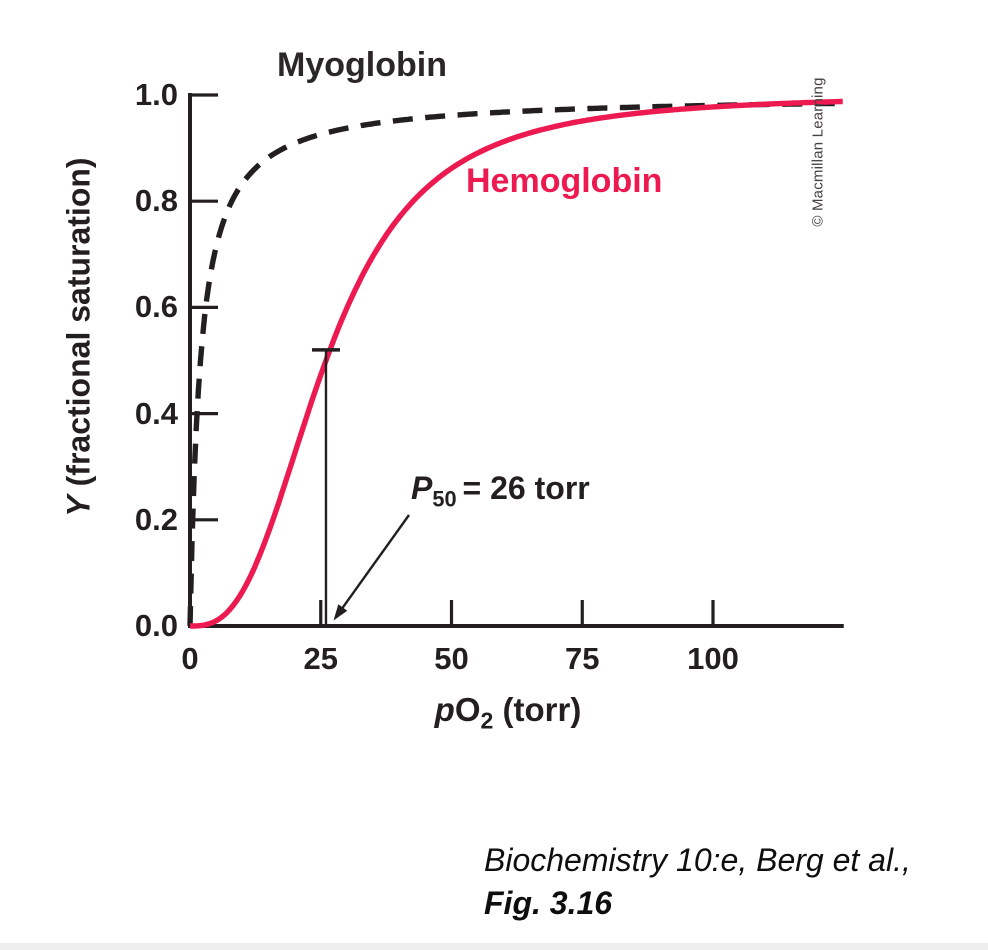 The height and width of the screenshot is (950, 988). Describe the element at coordinates (697, 860) in the screenshot. I see `caption-line-1: Biochemistry 10:e, Berg et al.,` at that location.